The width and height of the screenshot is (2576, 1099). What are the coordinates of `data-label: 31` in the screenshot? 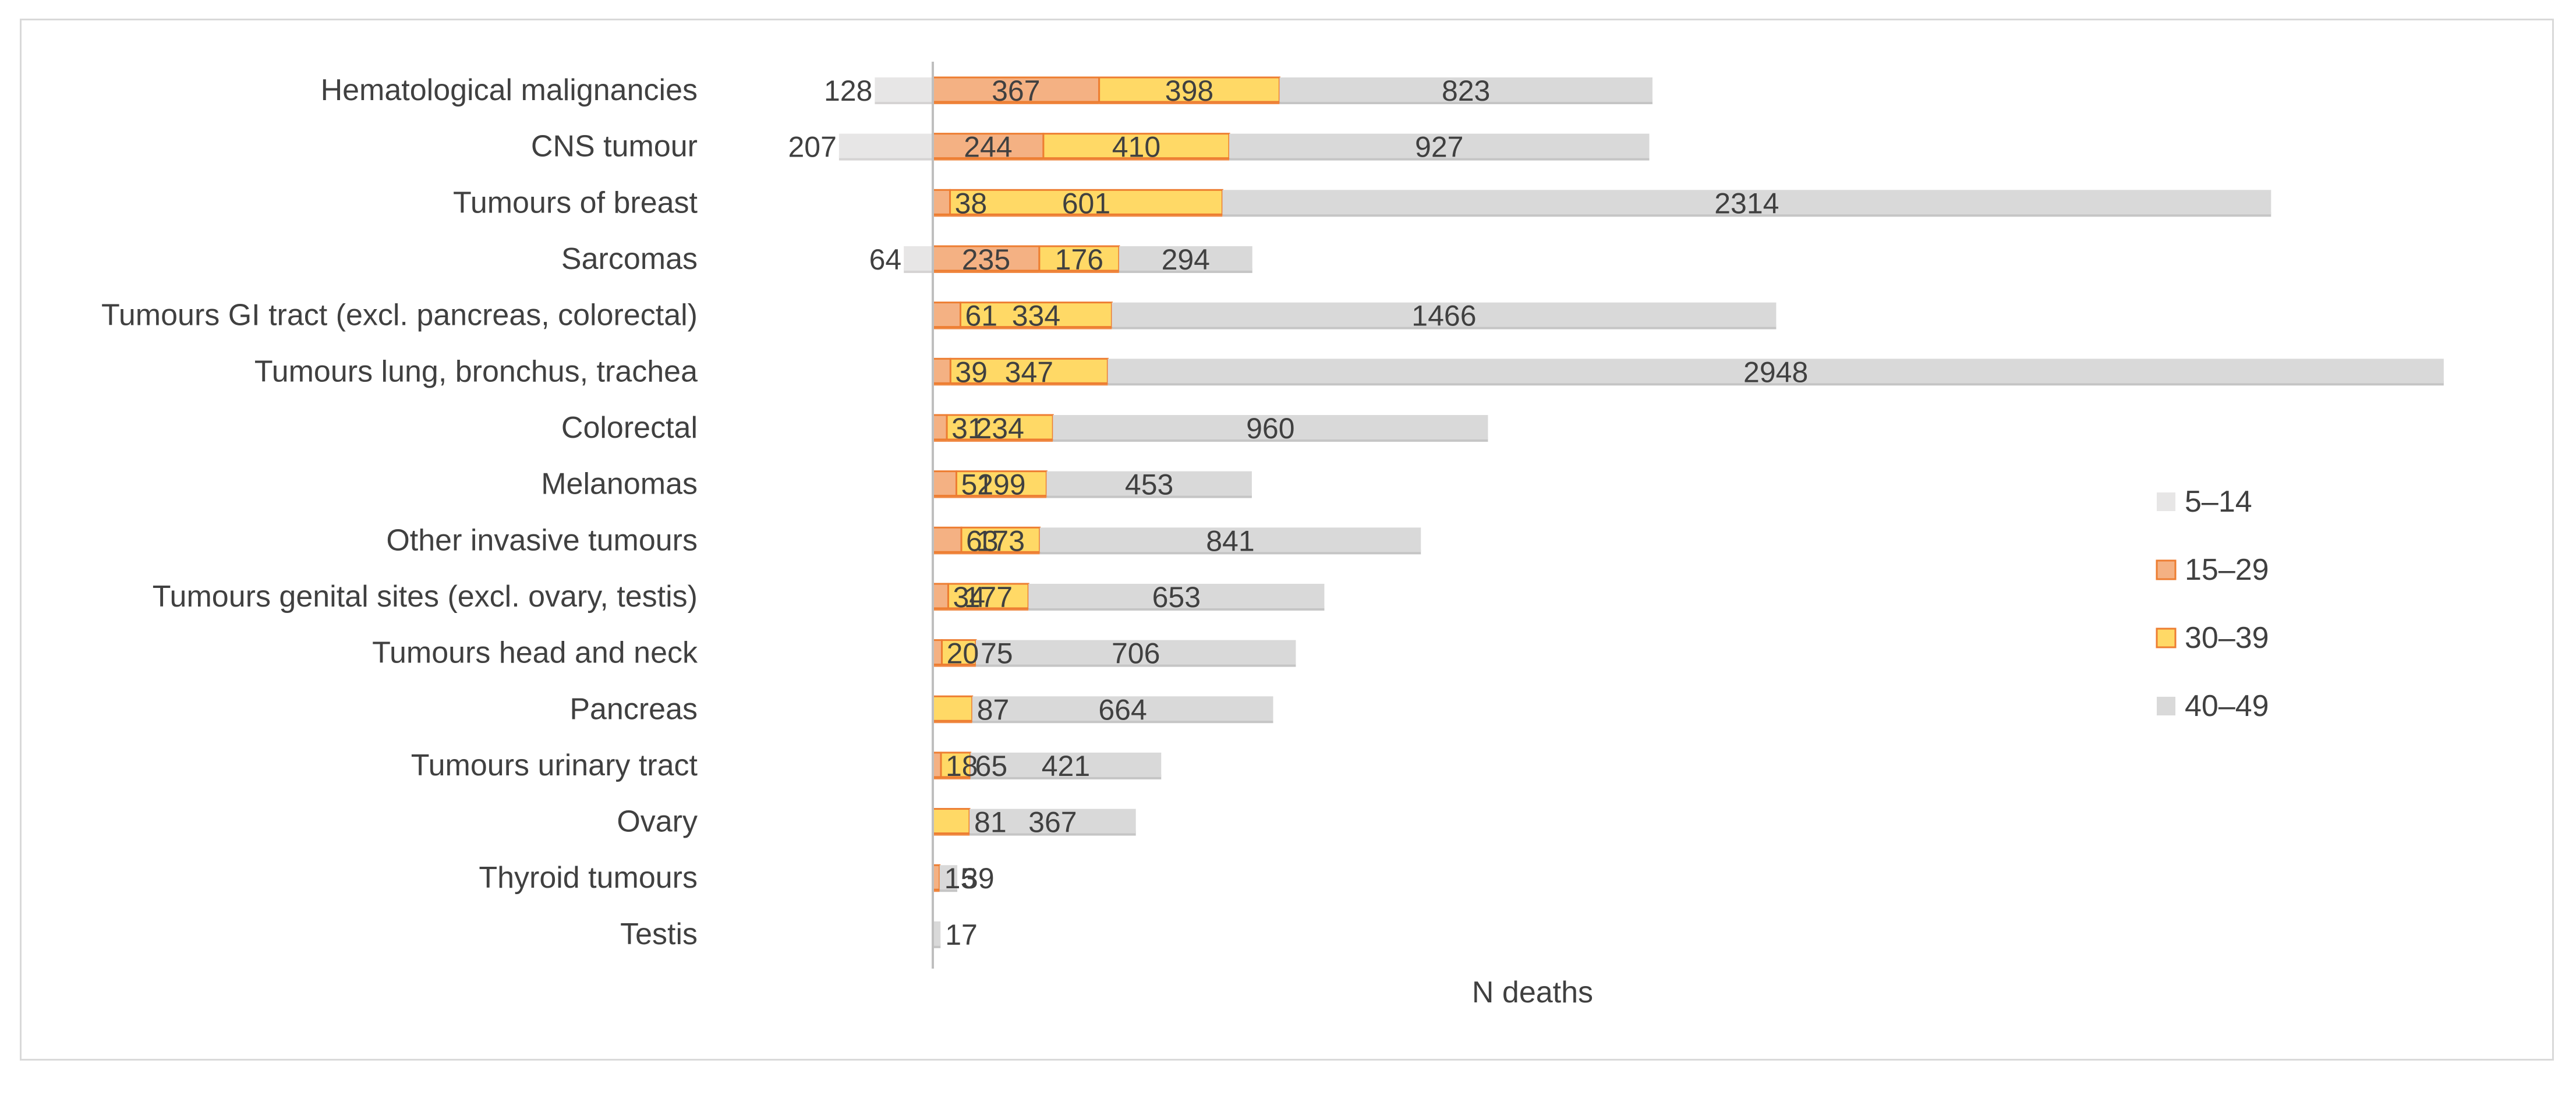 It's located at (967, 428).